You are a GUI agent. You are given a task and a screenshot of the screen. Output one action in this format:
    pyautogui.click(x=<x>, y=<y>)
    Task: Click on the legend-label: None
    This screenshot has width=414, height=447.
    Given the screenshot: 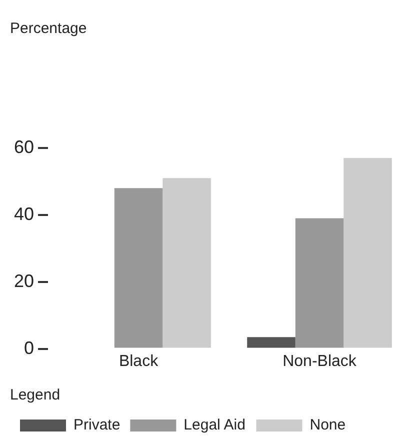 What is the action you would take?
    pyautogui.click(x=328, y=425)
    